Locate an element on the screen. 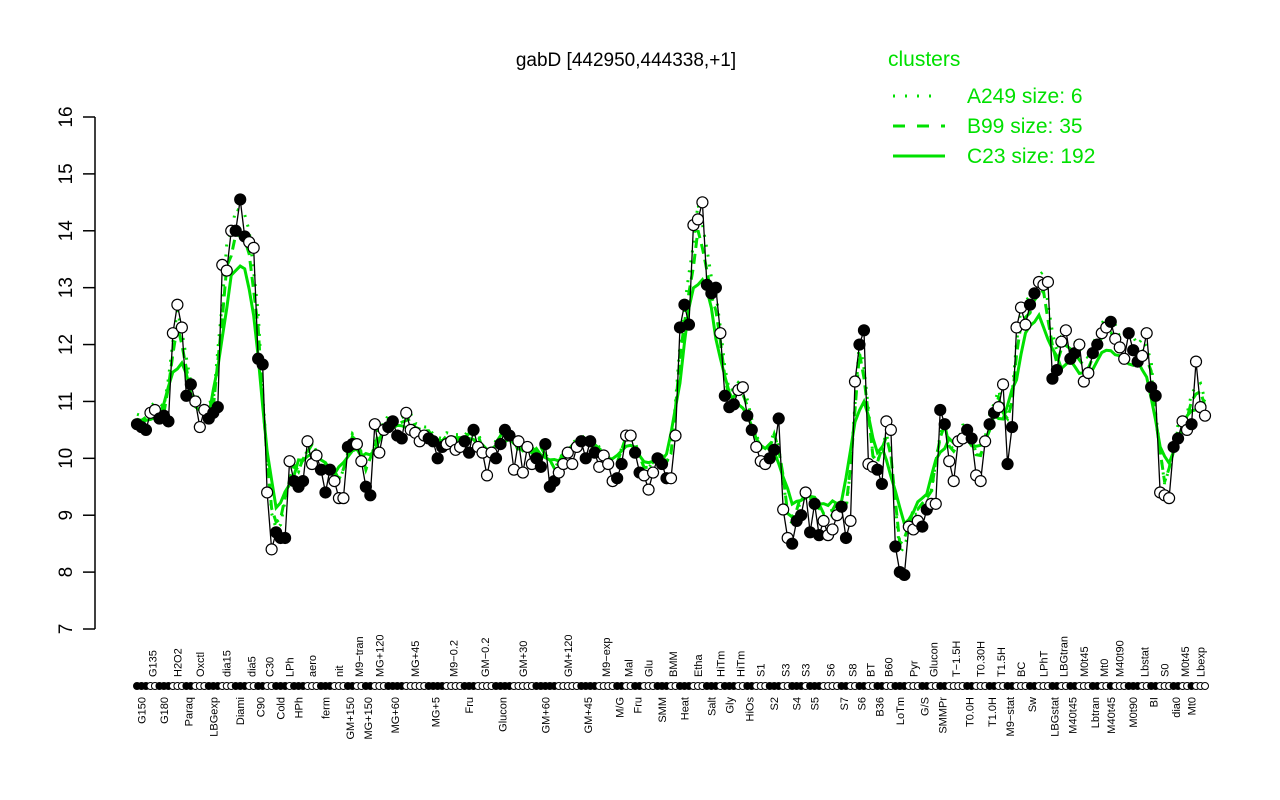  x-tick-label: dia0 is located at coordinates (1177, 707).